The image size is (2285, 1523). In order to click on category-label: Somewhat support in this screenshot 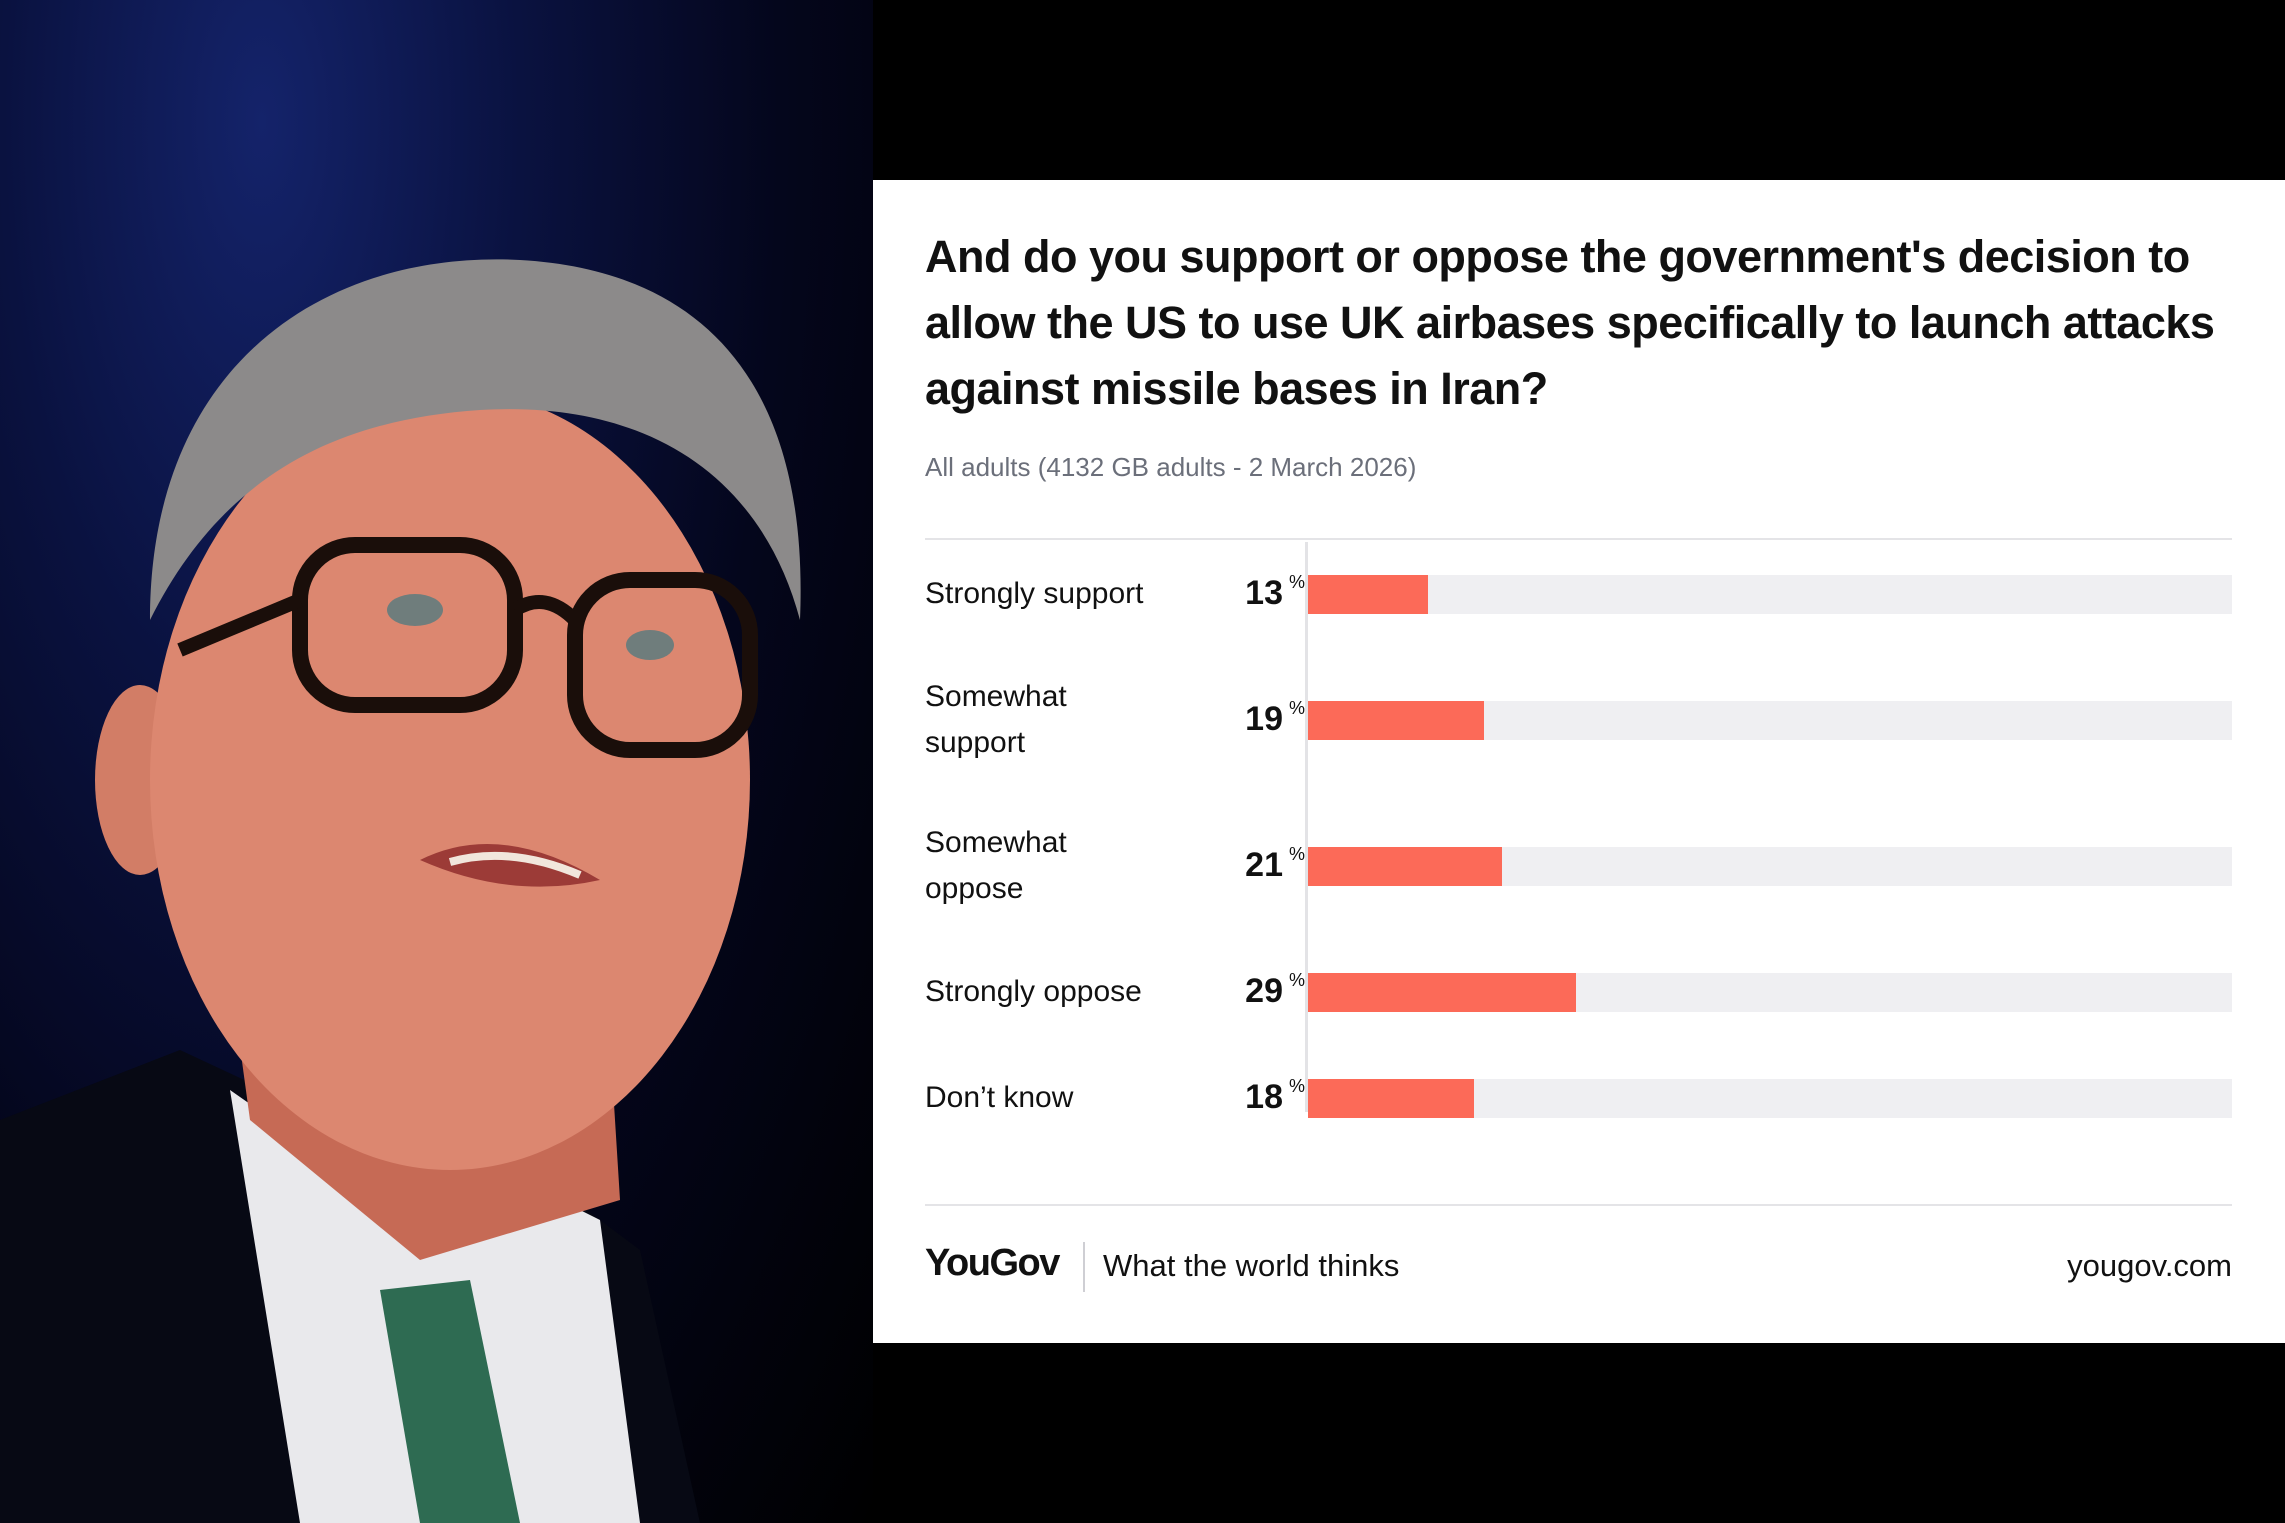, I will do `click(996, 719)`.